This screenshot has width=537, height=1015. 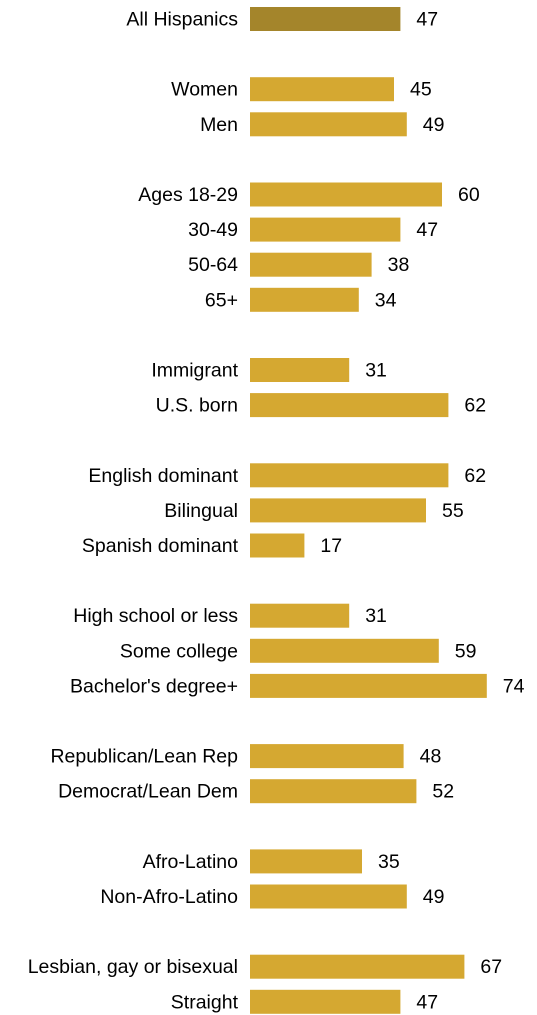 What do you see at coordinates (155, 616) in the screenshot?
I see `category-label-high-school-or-less: High school or less` at bounding box center [155, 616].